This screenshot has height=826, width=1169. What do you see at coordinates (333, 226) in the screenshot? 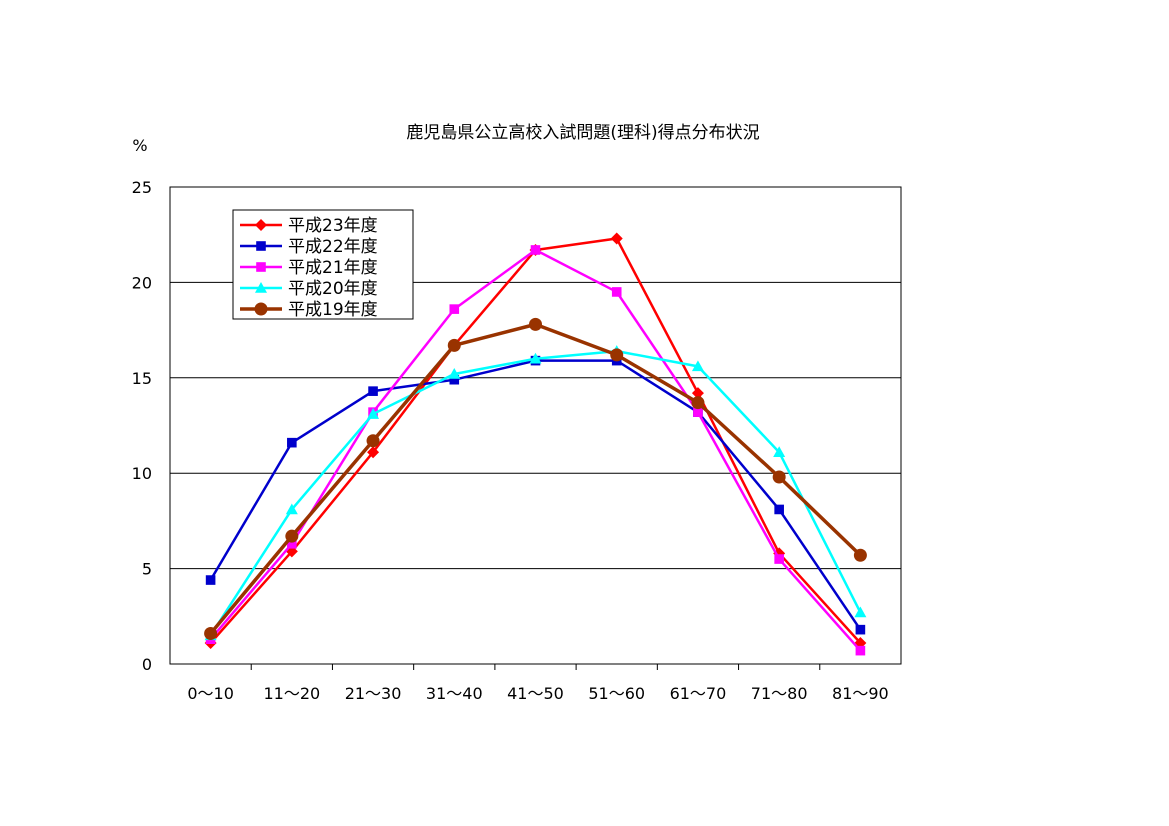
I see `legend-label: 平成23年度` at bounding box center [333, 226].